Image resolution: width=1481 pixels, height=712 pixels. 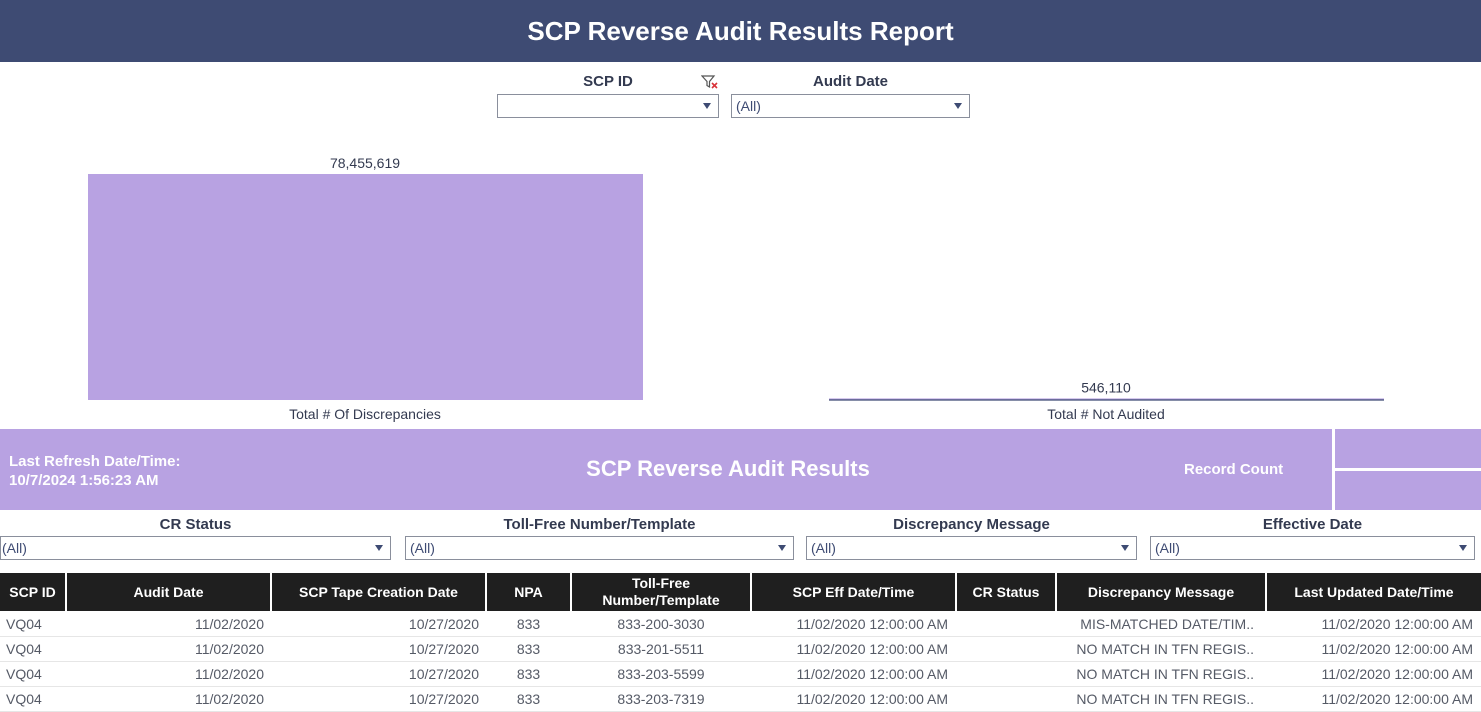 What do you see at coordinates (1408, 448) in the screenshot?
I see `record-count-box` at bounding box center [1408, 448].